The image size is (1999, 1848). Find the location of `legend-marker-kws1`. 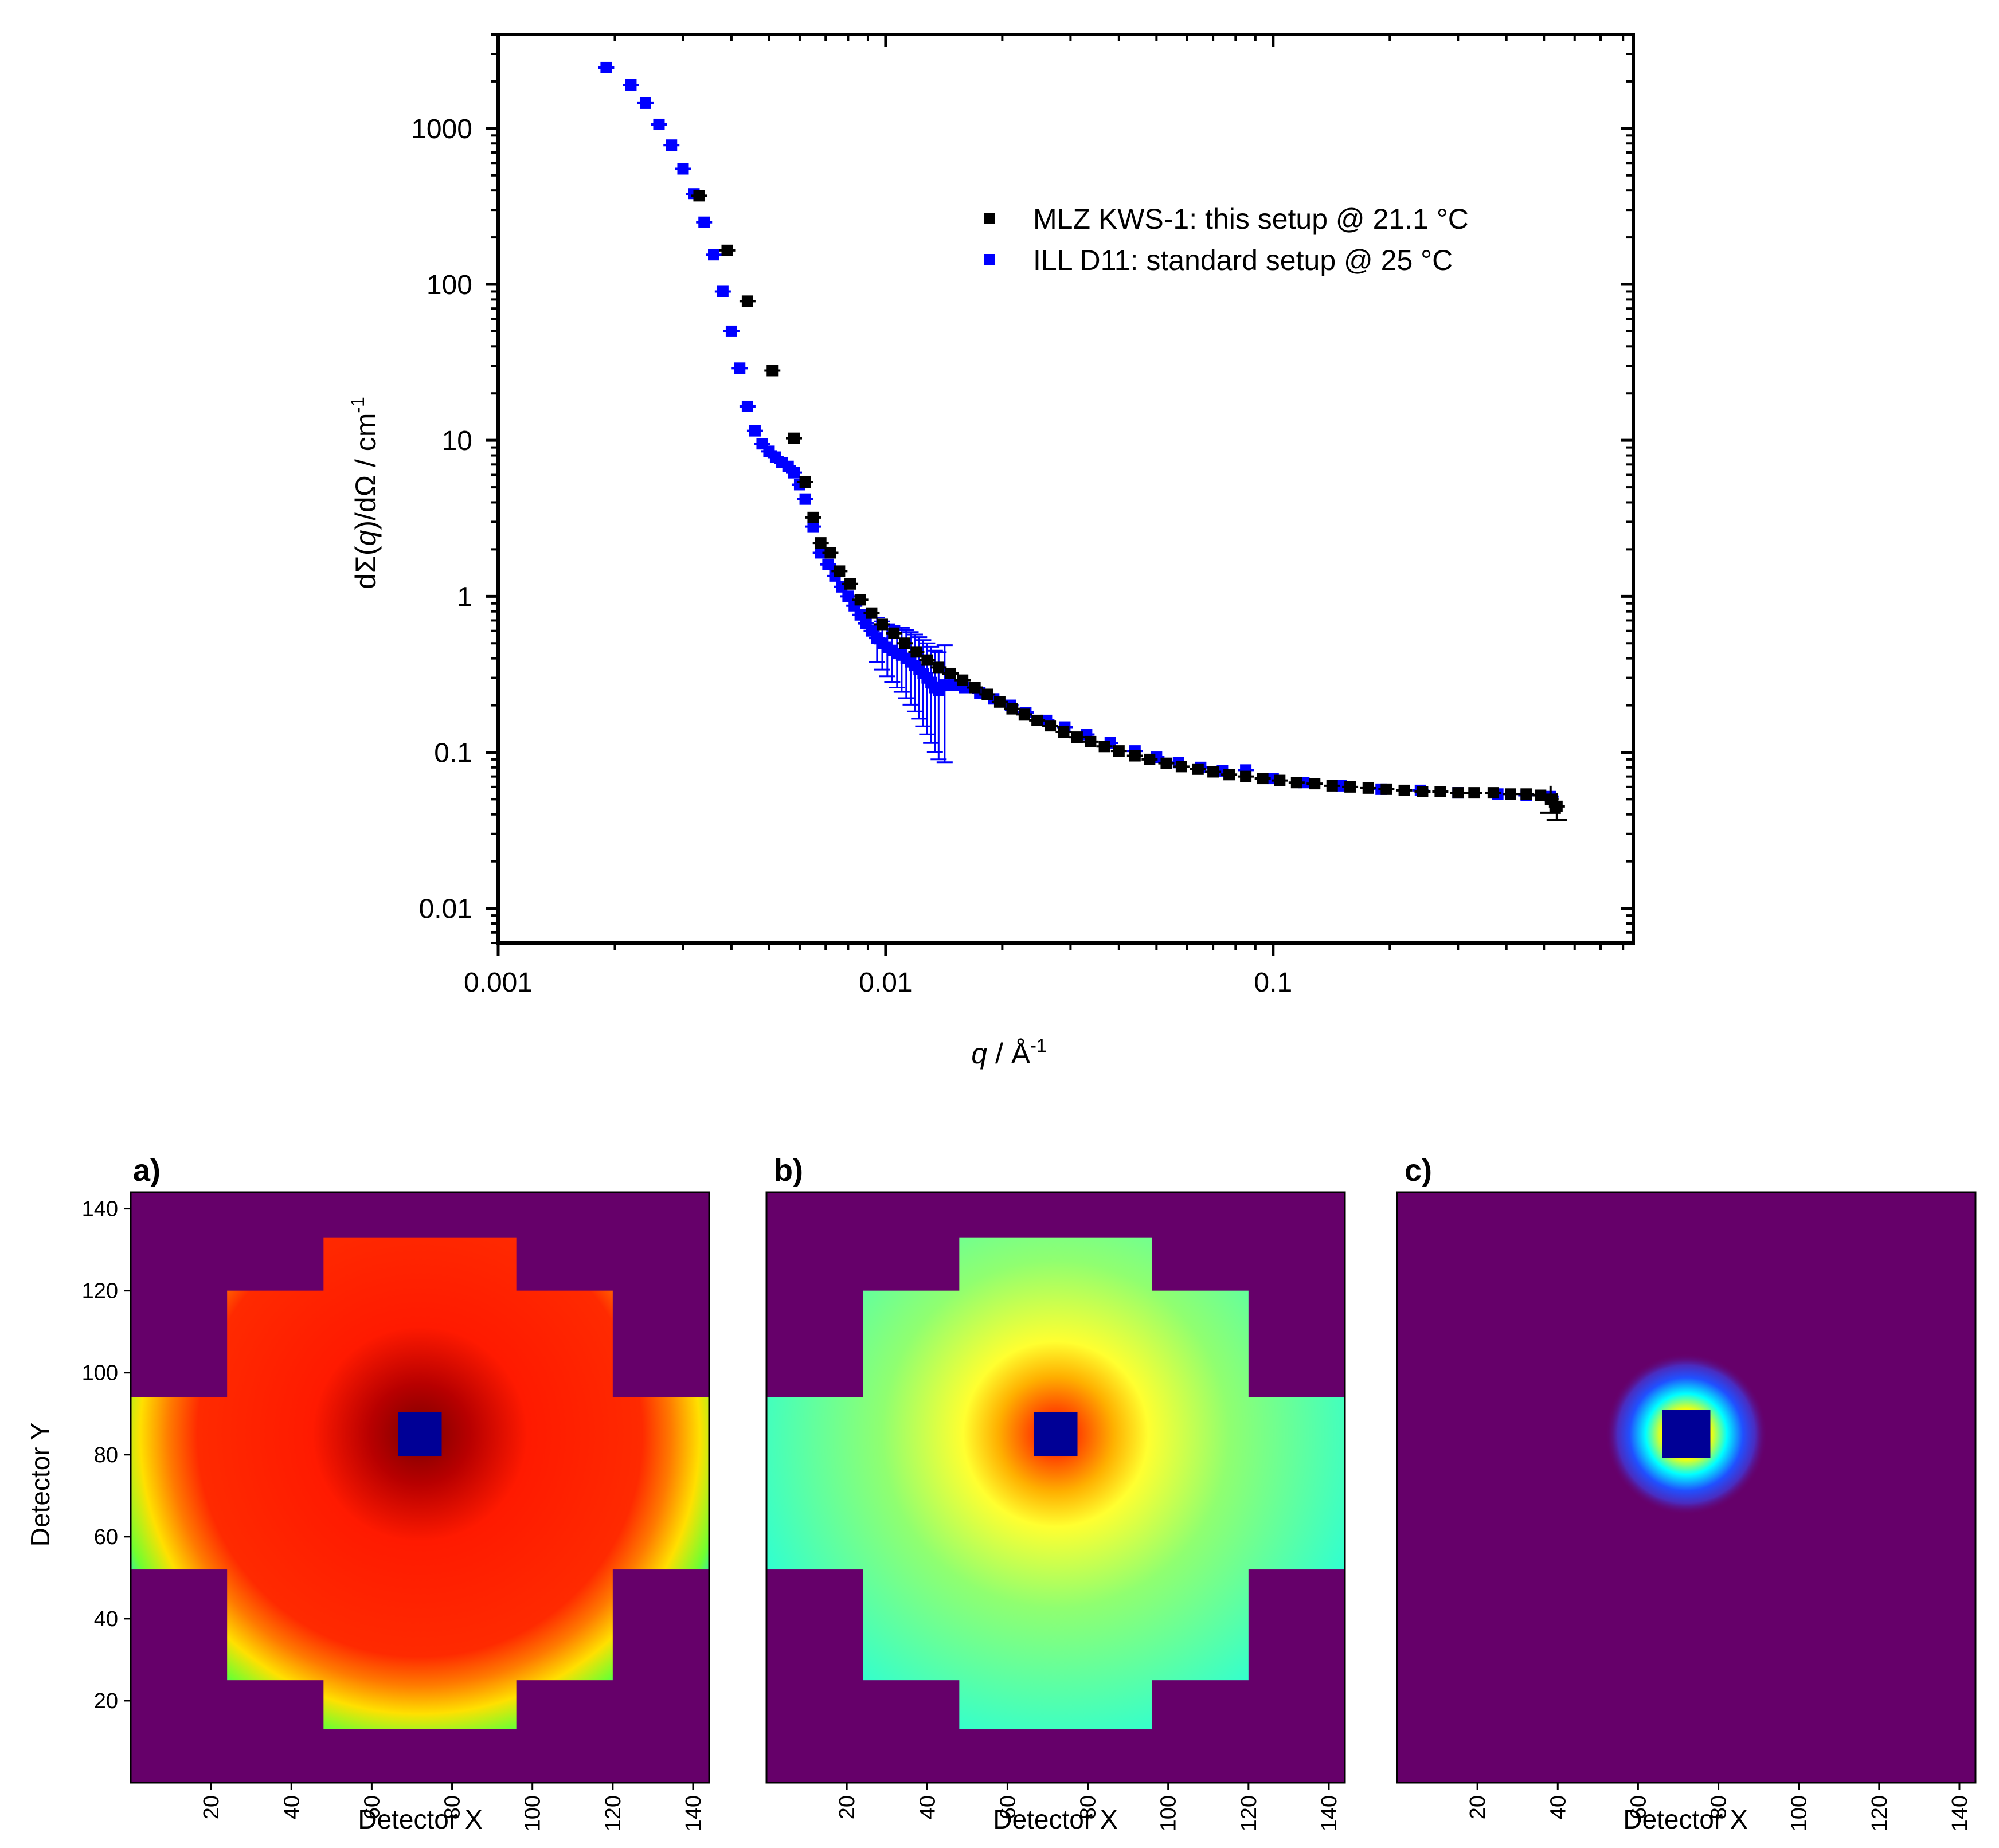

legend-marker-kws1 is located at coordinates (990, 218).